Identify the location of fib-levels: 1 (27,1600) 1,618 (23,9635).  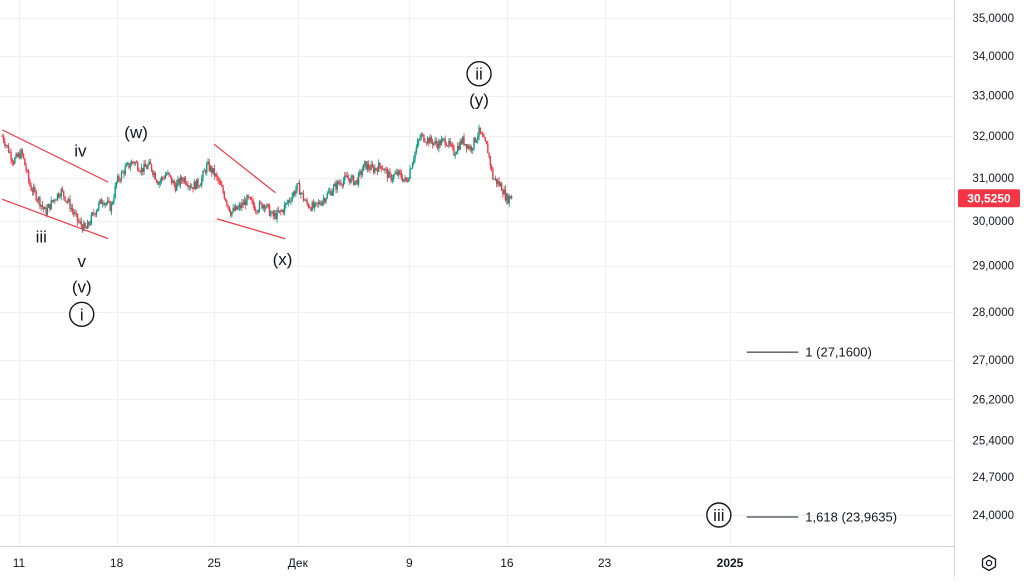
(821, 435).